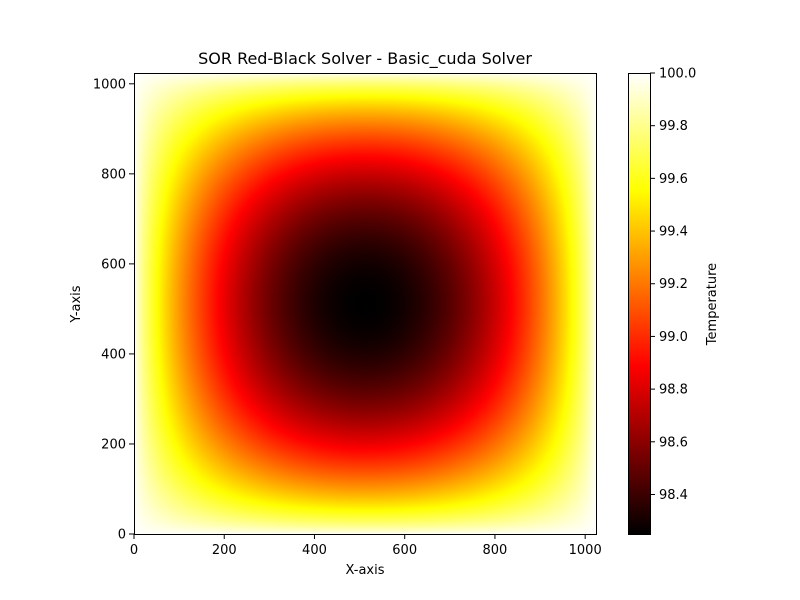 This screenshot has height=600, width=800. Describe the element at coordinates (122, 535) in the screenshot. I see `y-tick-label: 0` at that location.